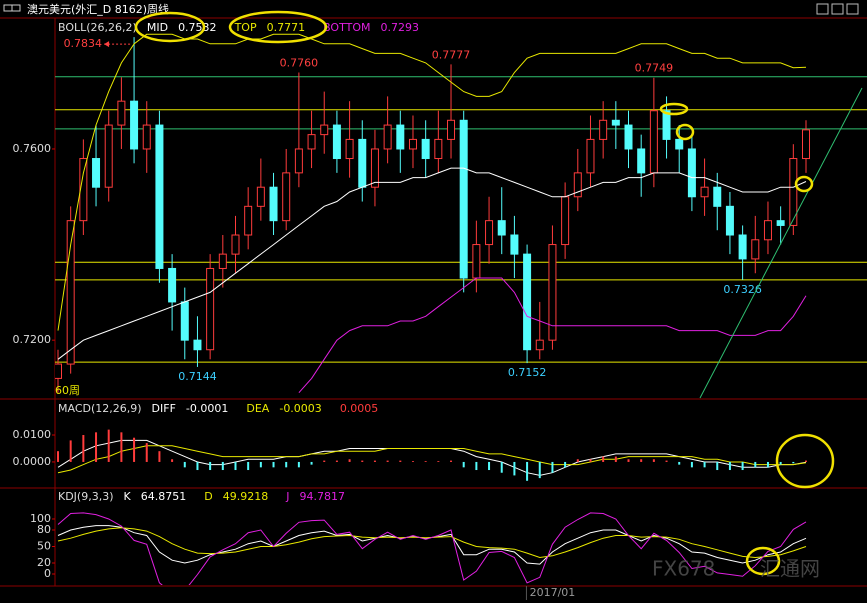 Image resolution: width=867 pixels, height=603 pixels. Describe the element at coordinates (32, 339) in the screenshot. I see `y-tick-label: 0.7200` at that location.